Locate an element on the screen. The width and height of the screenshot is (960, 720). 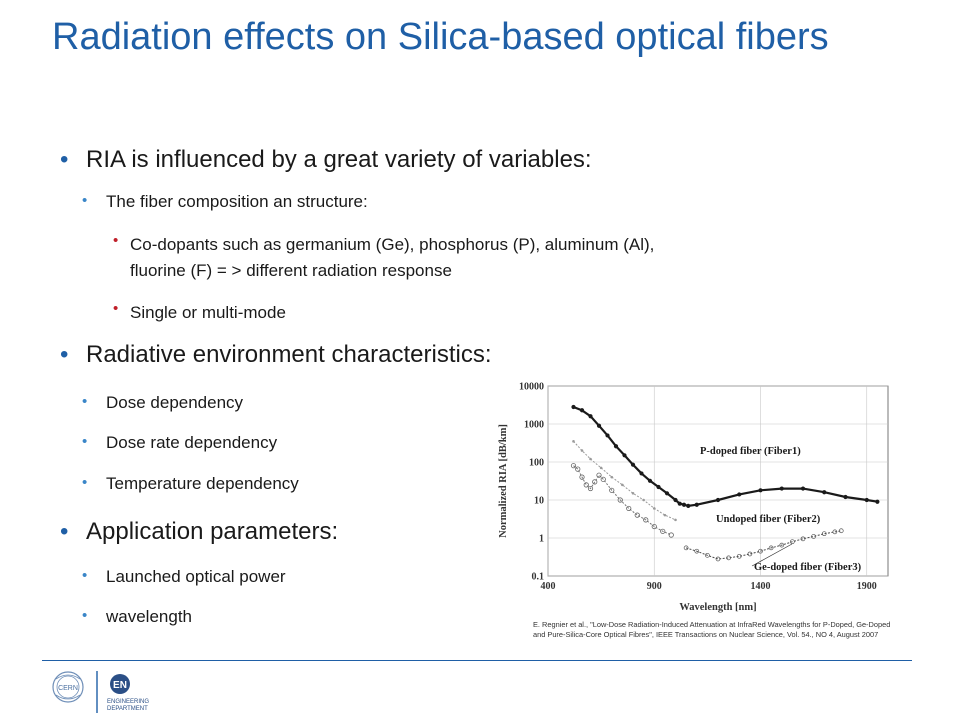
series-label-fiber1: P-doped fiber (Fiber1) is located at coordinates (750, 451).